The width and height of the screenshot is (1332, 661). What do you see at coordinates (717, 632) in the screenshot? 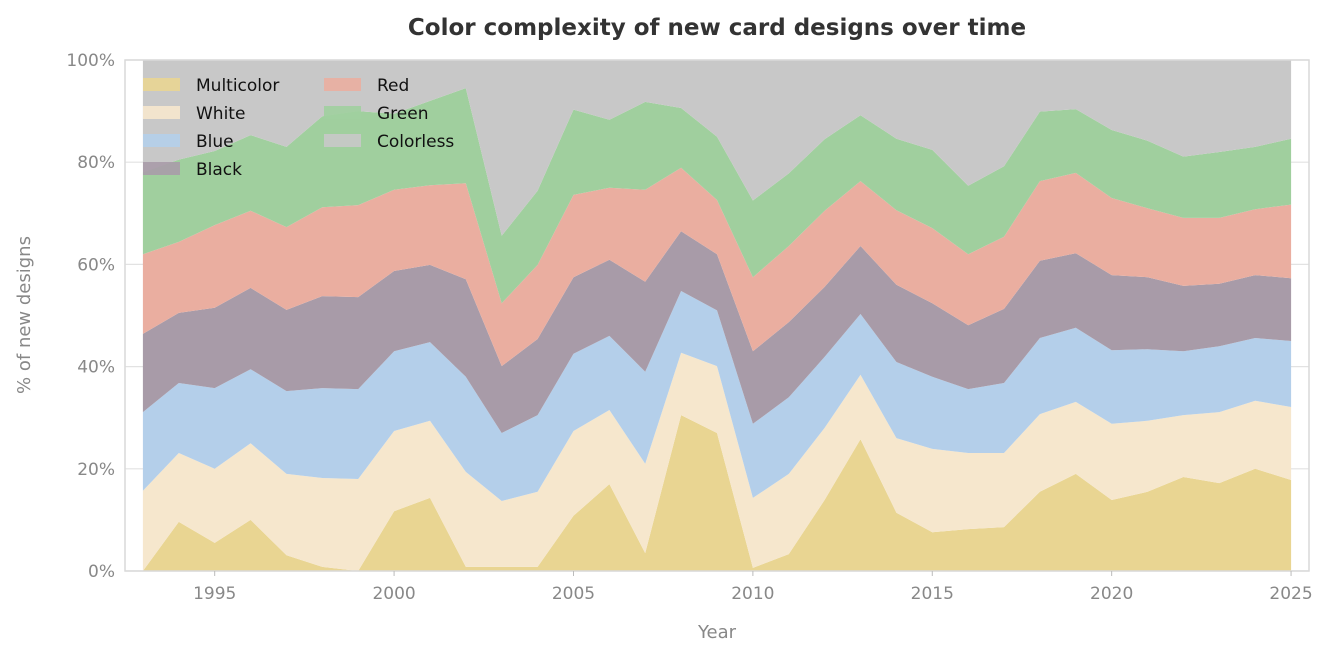
I see `x-axis-label: Year` at bounding box center [717, 632].